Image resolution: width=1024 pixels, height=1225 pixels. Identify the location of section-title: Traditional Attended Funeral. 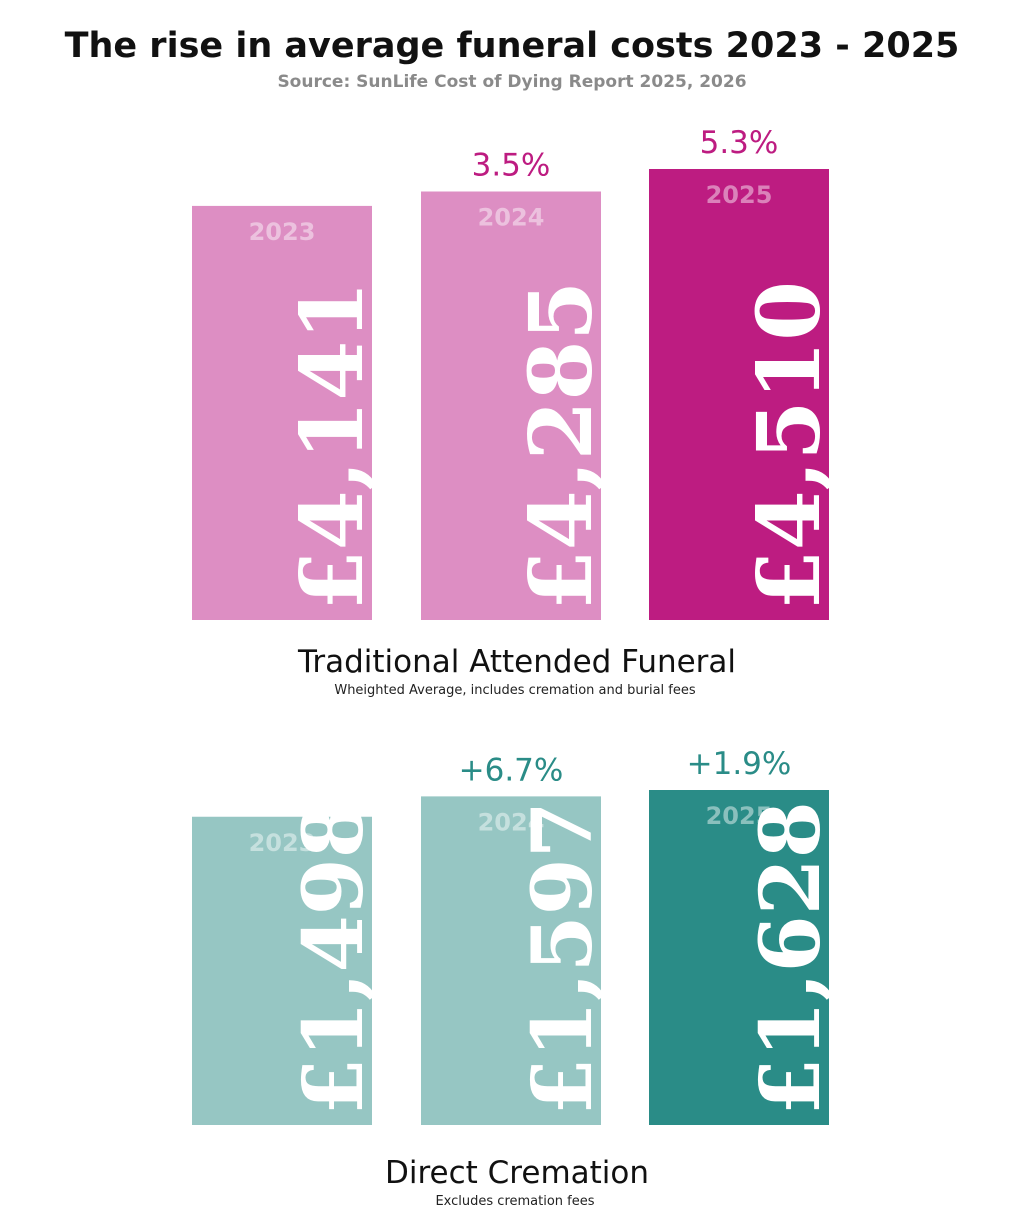
(516, 662).